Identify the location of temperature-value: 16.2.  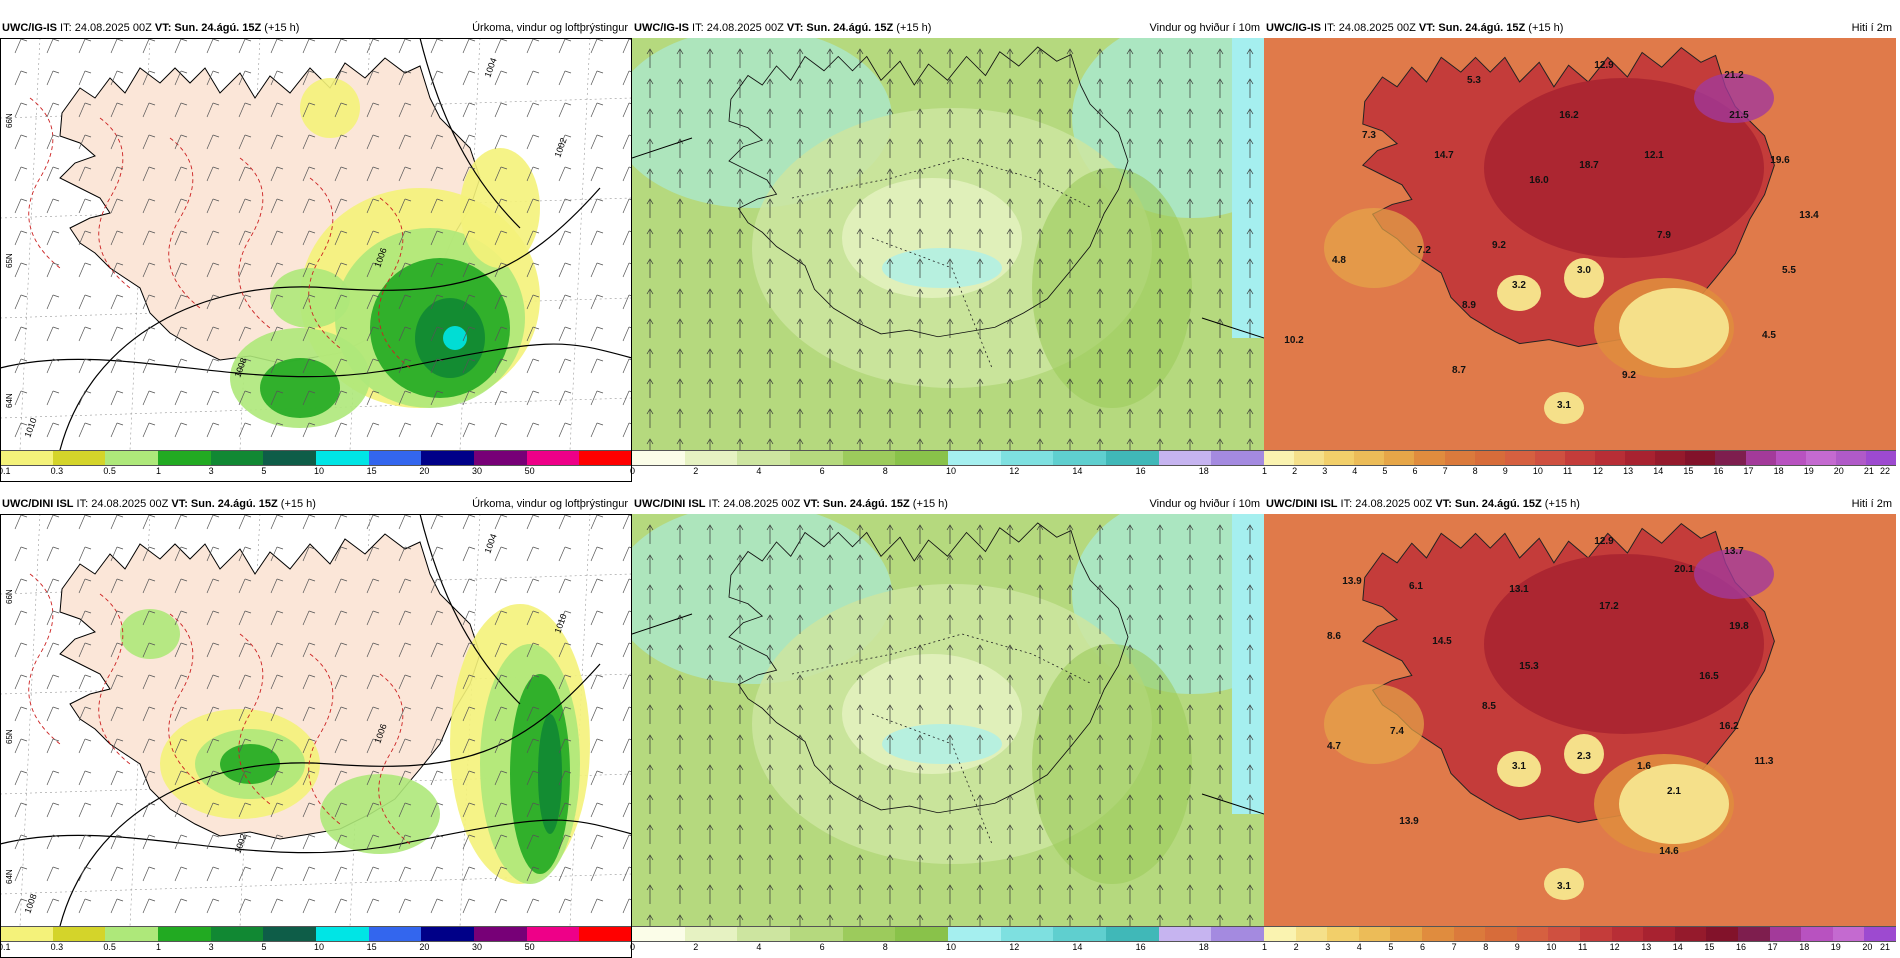
(1569, 115).